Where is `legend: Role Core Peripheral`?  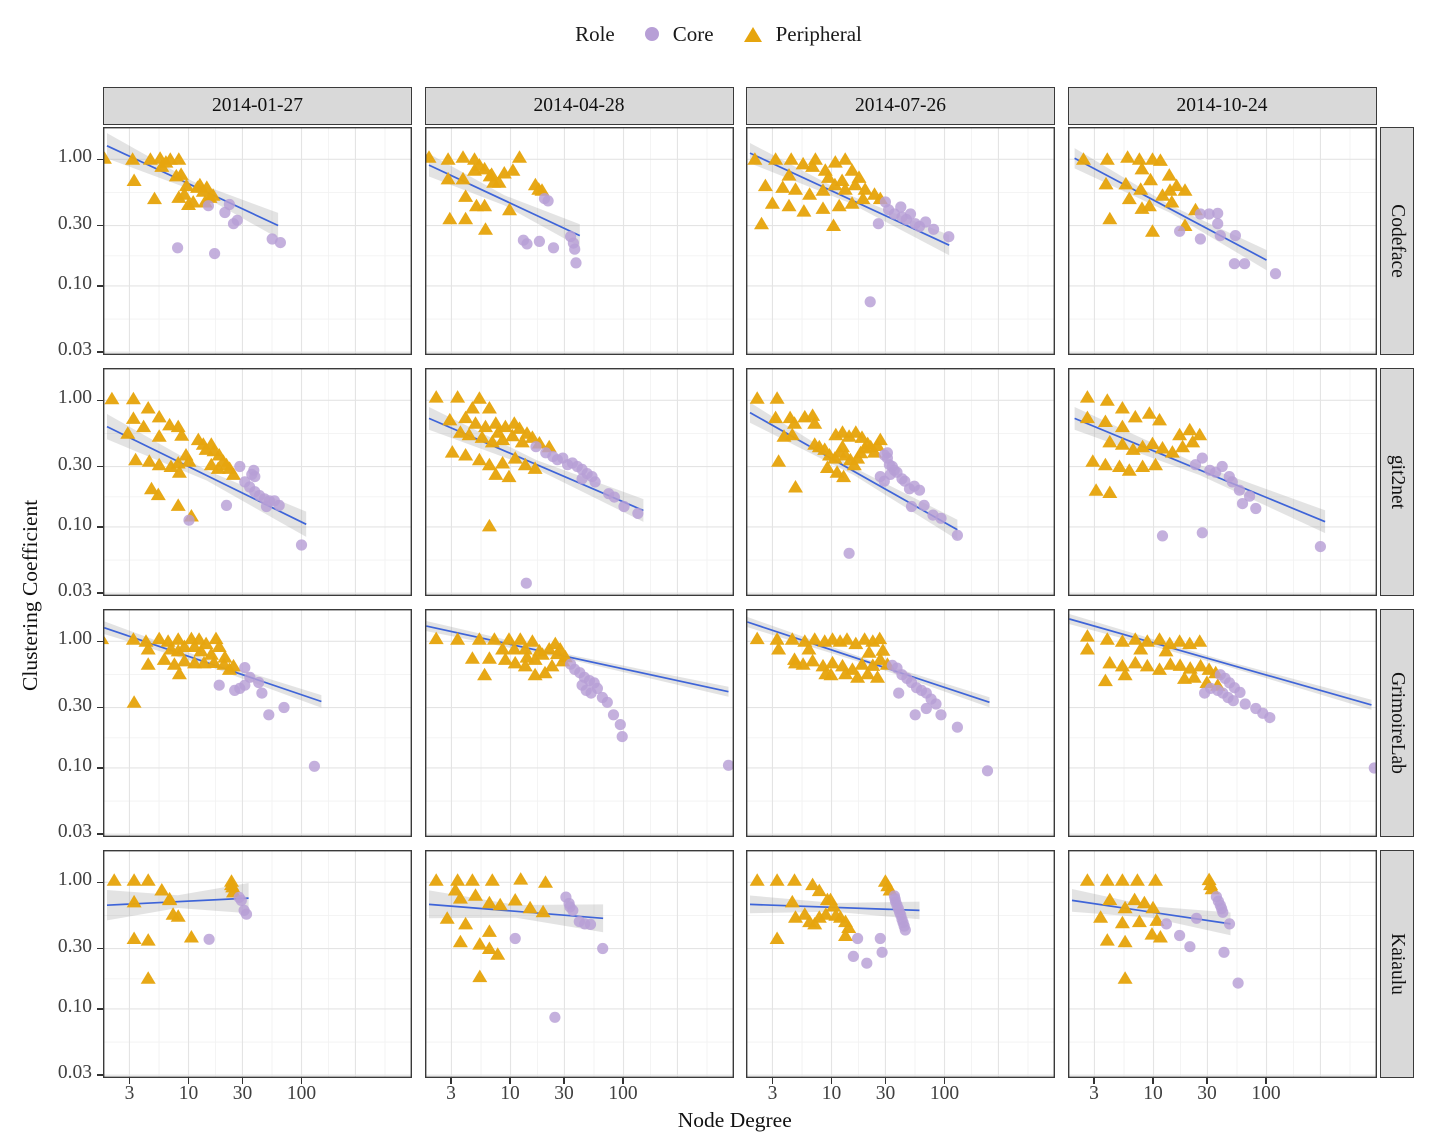
legend: Role Core Peripheral is located at coordinates (718, 34).